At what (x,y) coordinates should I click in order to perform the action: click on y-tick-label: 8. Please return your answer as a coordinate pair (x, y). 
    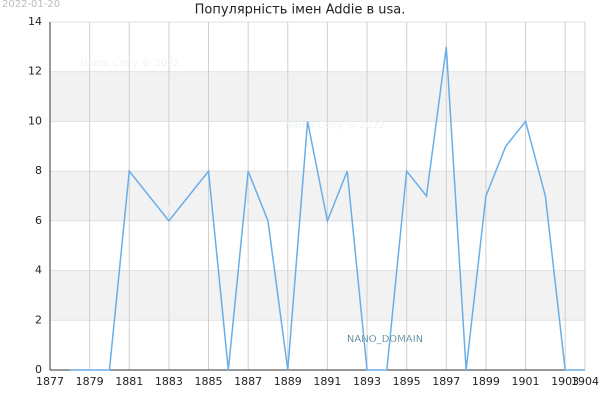
    Looking at the image, I should click on (38, 170).